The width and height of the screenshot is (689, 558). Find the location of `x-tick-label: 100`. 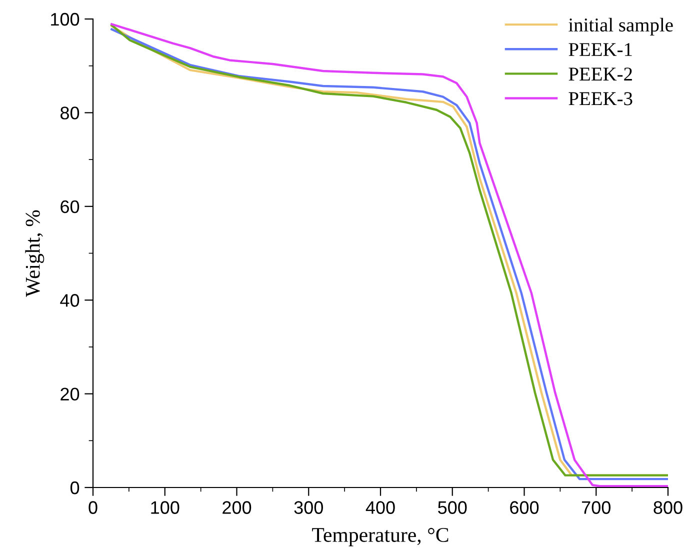

x-tick-label: 100 is located at coordinates (165, 507).